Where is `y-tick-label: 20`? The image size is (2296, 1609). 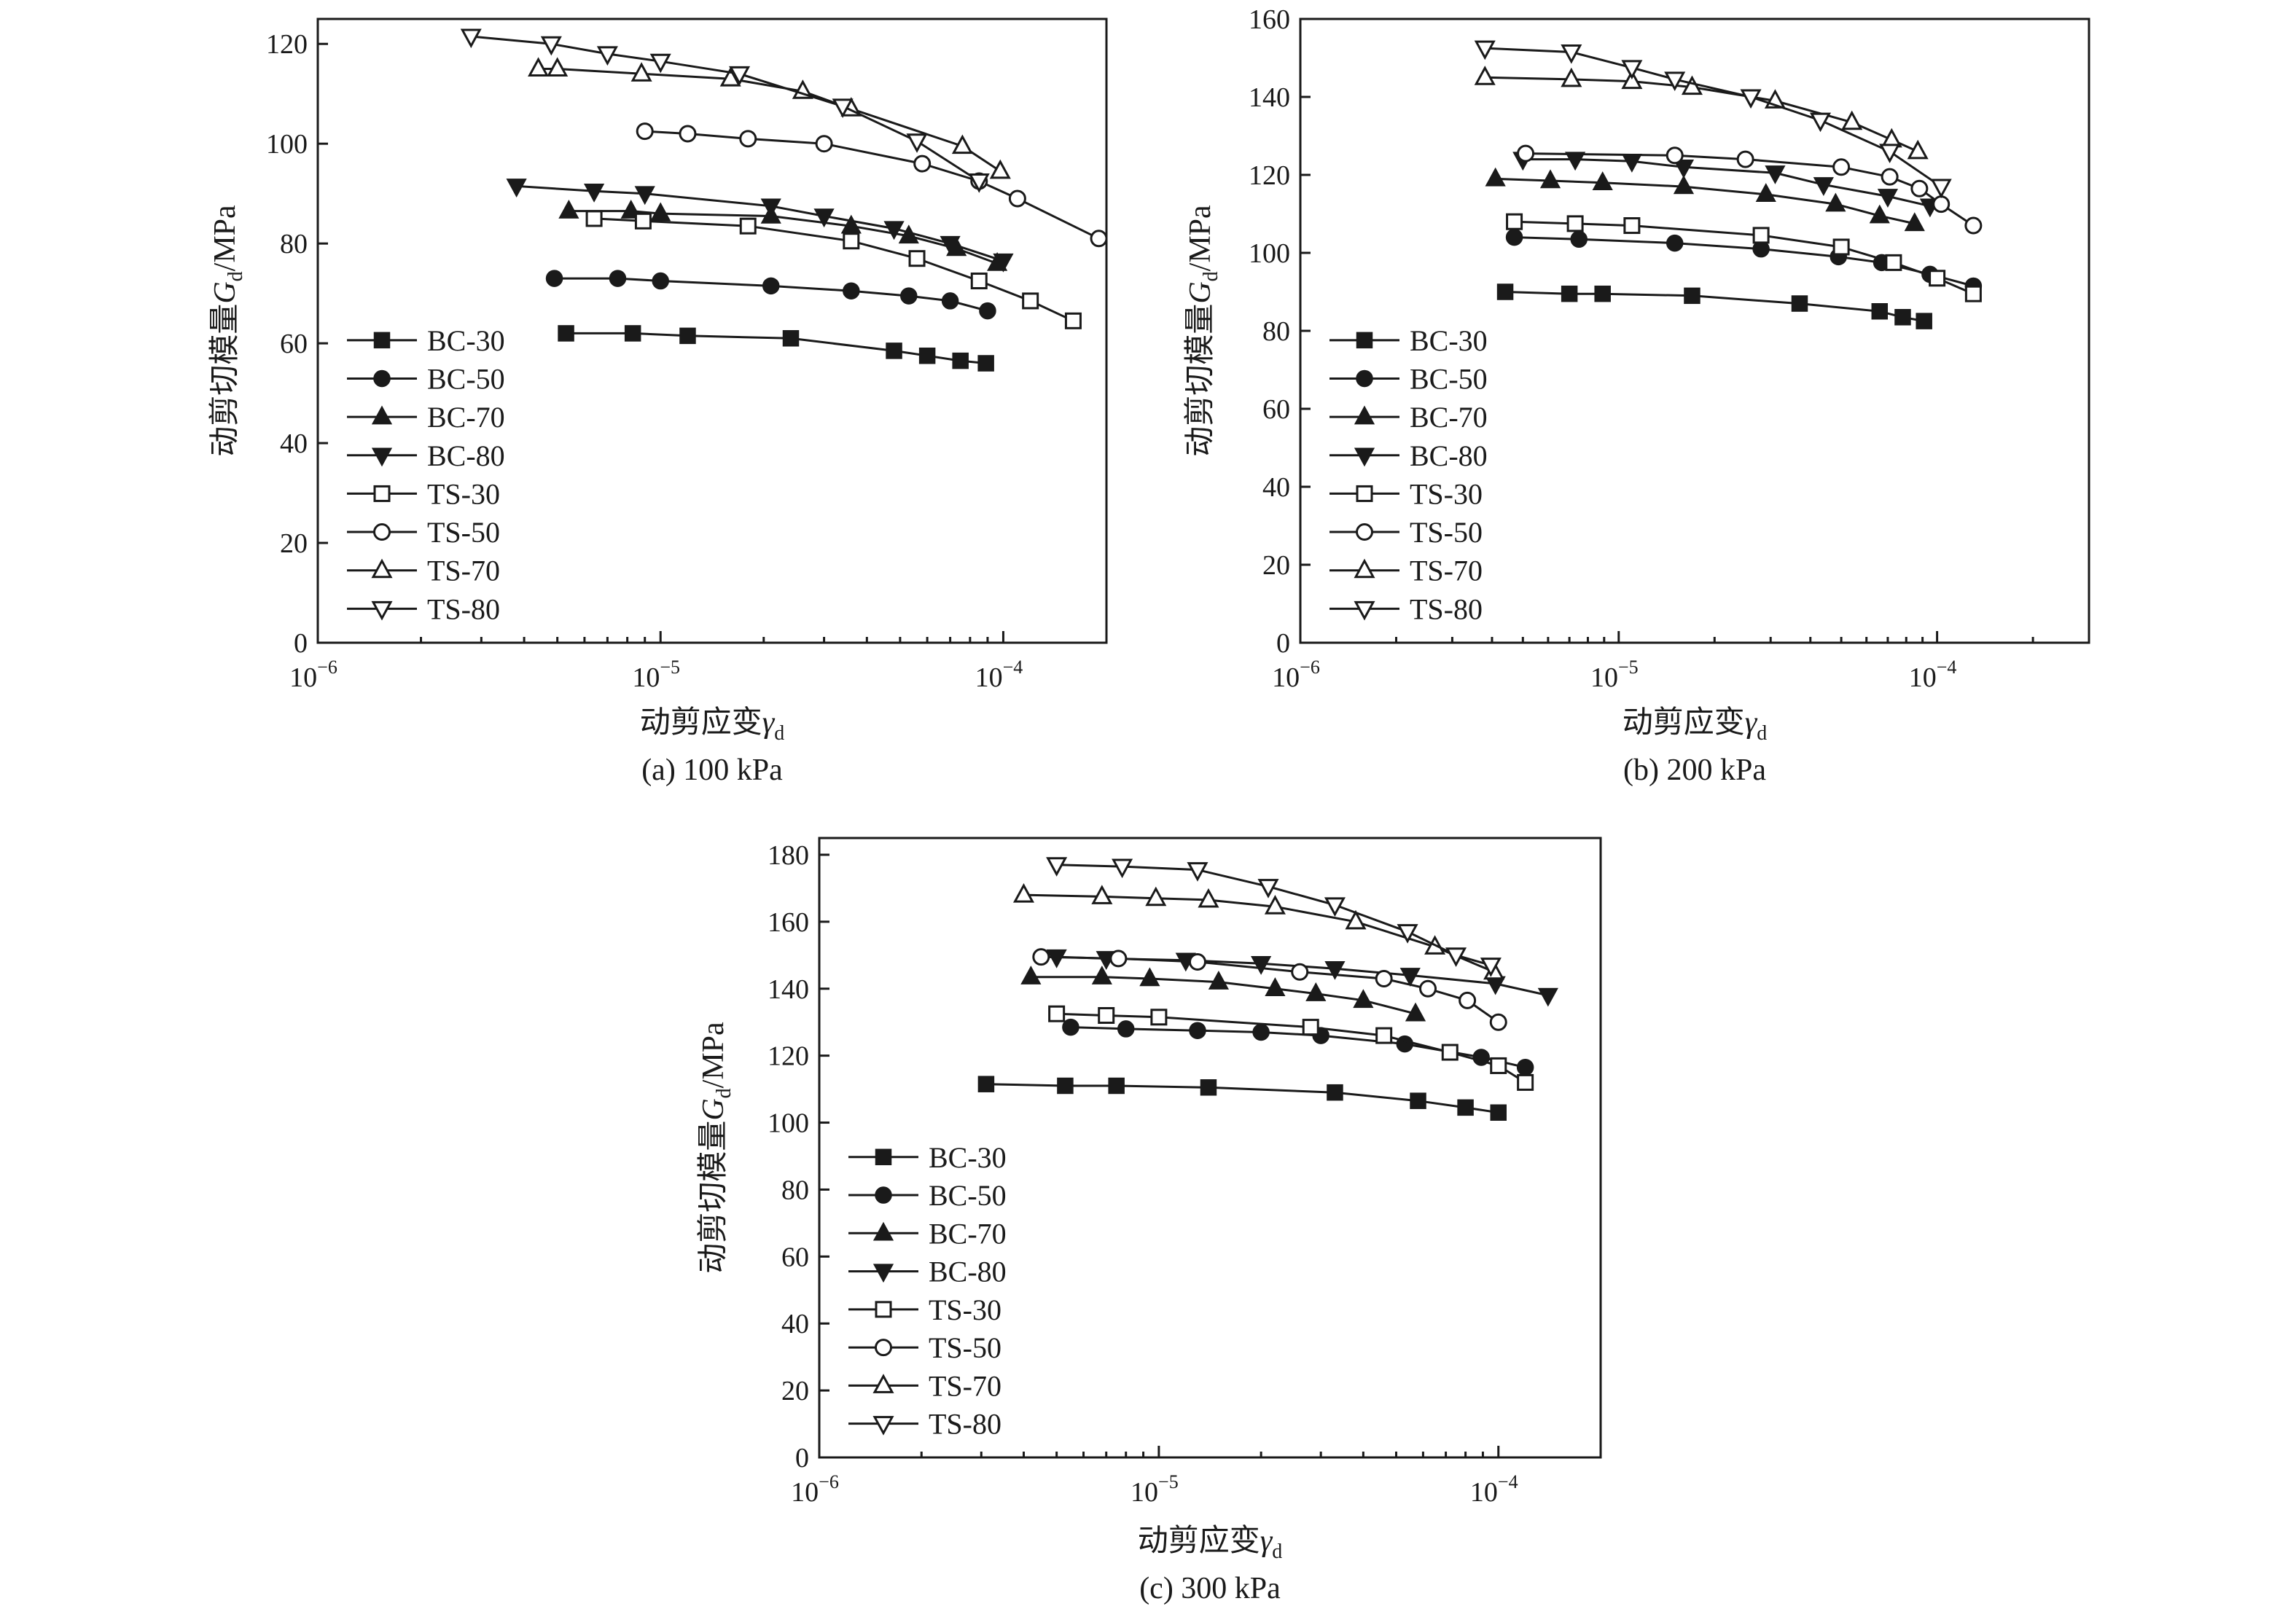 y-tick-label: 20 is located at coordinates (1276, 565).